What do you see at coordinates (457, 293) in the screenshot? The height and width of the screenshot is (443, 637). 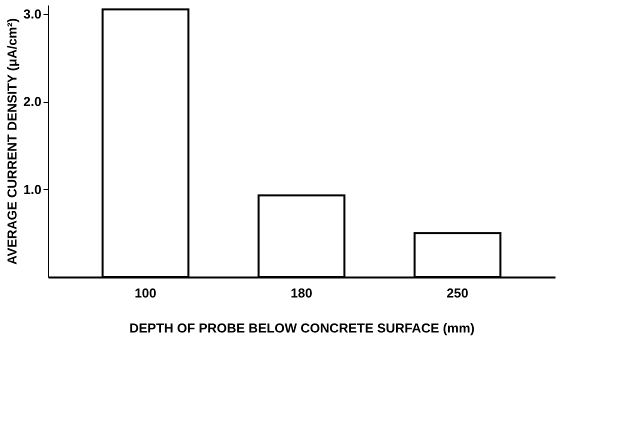 I see `x-tick-label: 250` at bounding box center [457, 293].